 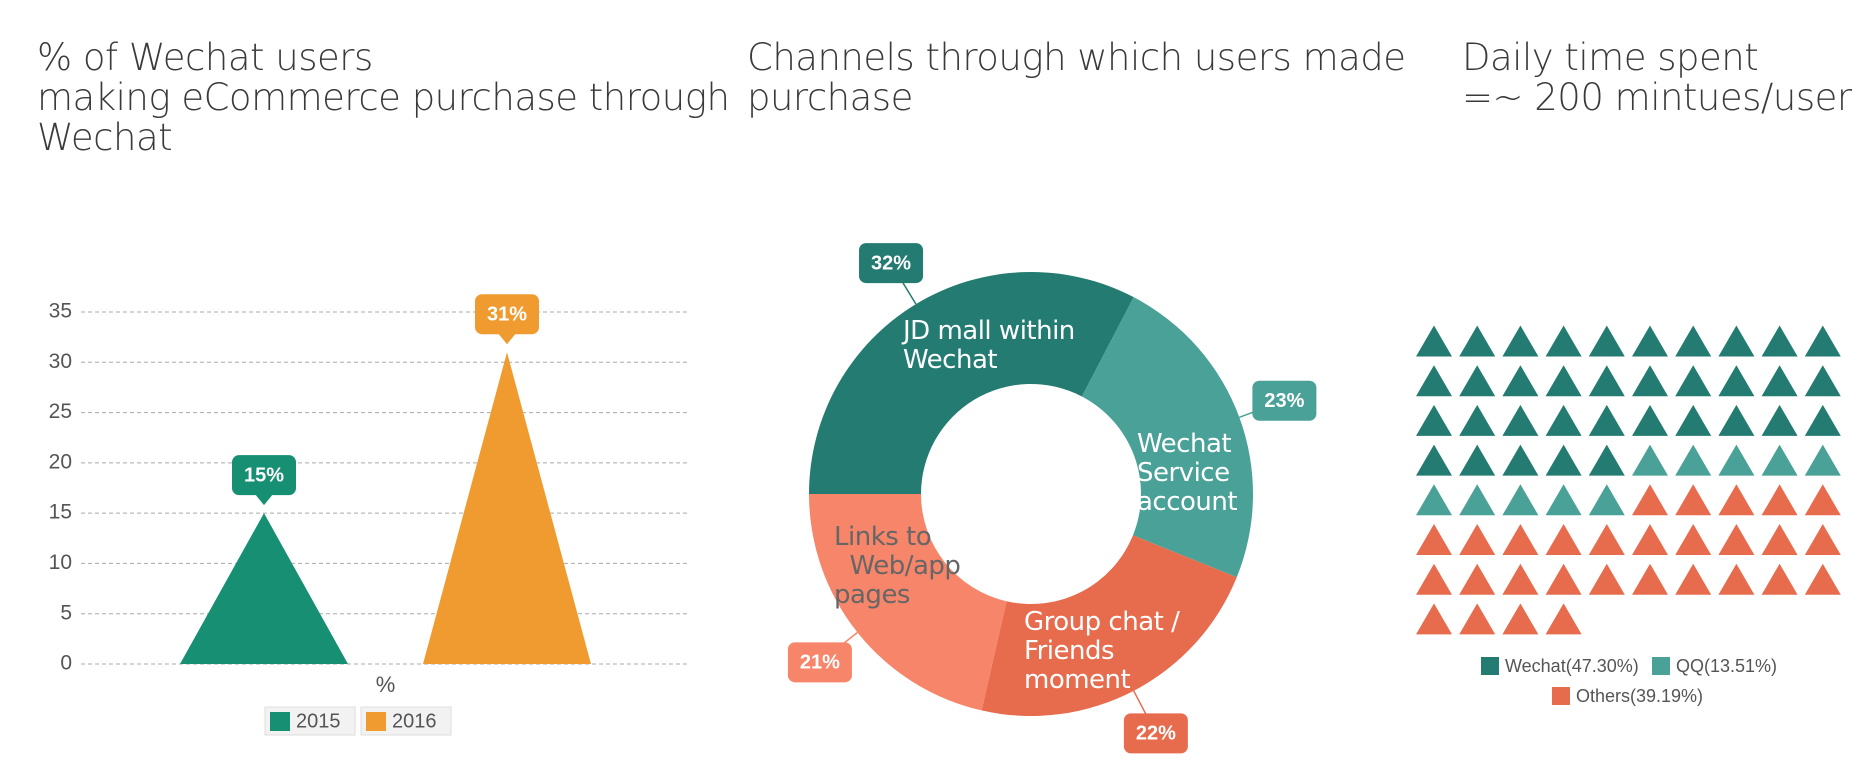 I want to click on value-label: 31%, so click(x=507, y=315).